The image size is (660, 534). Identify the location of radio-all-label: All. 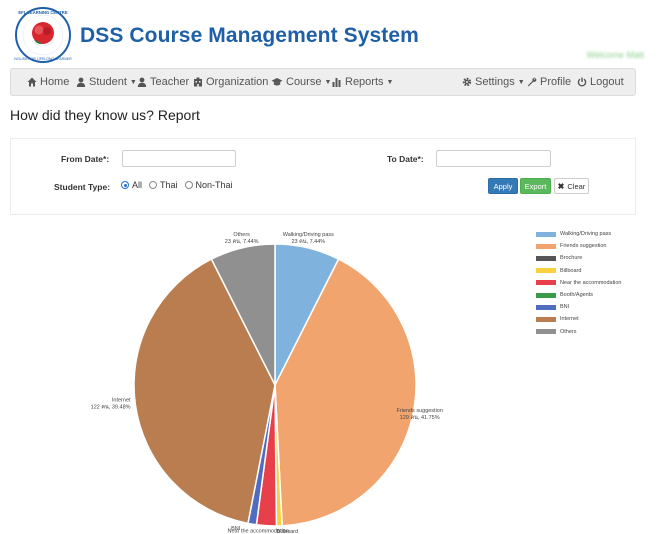
(137, 185).